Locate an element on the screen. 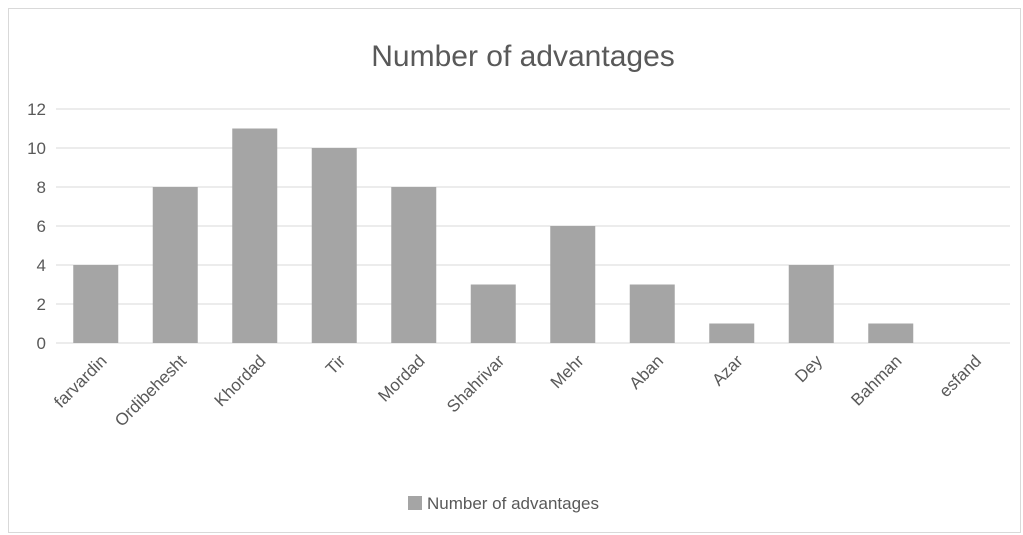 This screenshot has width=1023, height=535. x-tick-label: Mehr is located at coordinates (567, 371).